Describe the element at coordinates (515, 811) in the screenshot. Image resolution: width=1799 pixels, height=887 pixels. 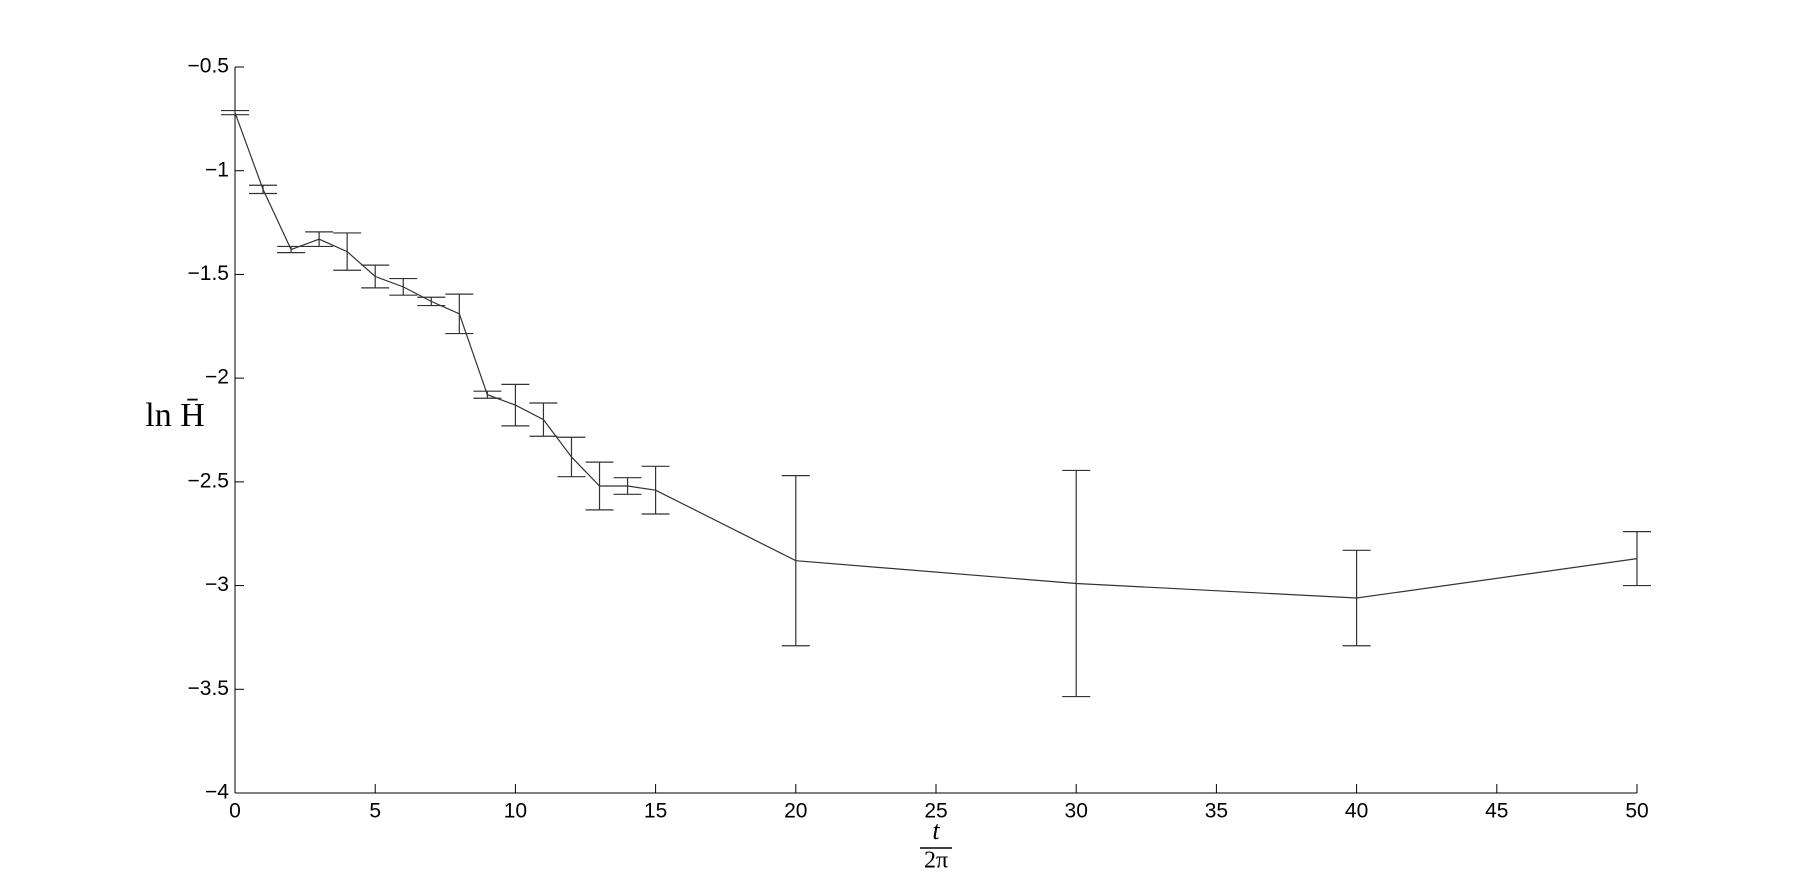
I see `x-tick-label: 10` at that location.